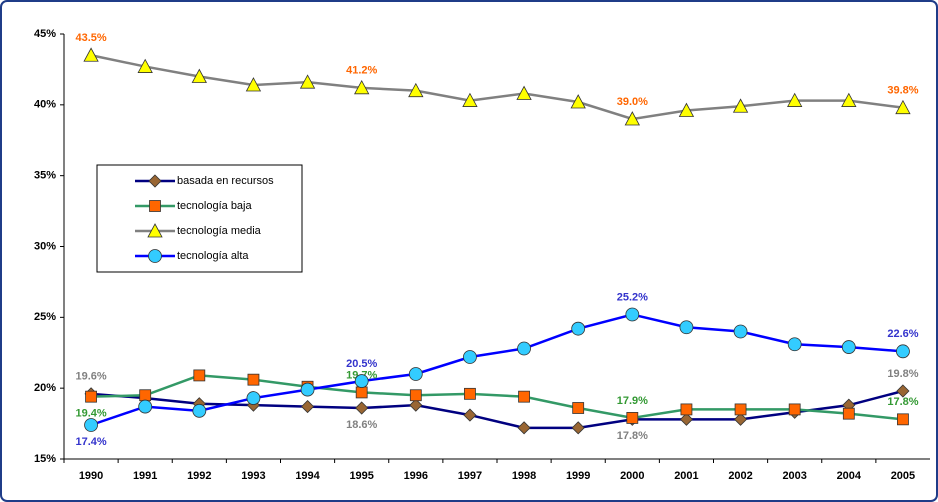 This screenshot has height=502, width=938. What do you see at coordinates (361, 476) in the screenshot?
I see `x-tick-label: 1995` at bounding box center [361, 476].